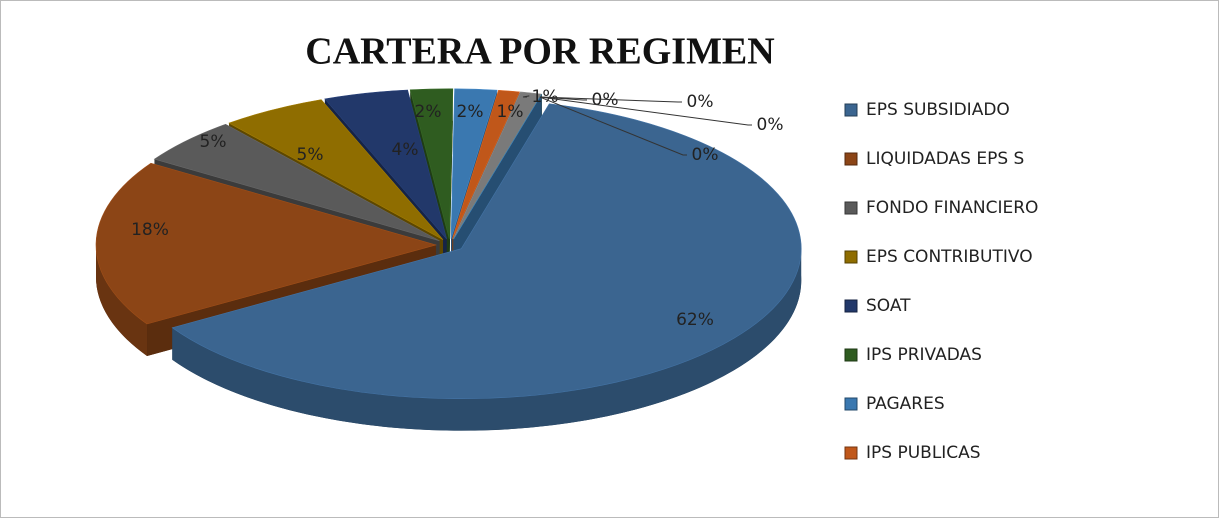  Describe the element at coordinates (888, 306) in the screenshot. I see `legend-label: SOAT` at that location.